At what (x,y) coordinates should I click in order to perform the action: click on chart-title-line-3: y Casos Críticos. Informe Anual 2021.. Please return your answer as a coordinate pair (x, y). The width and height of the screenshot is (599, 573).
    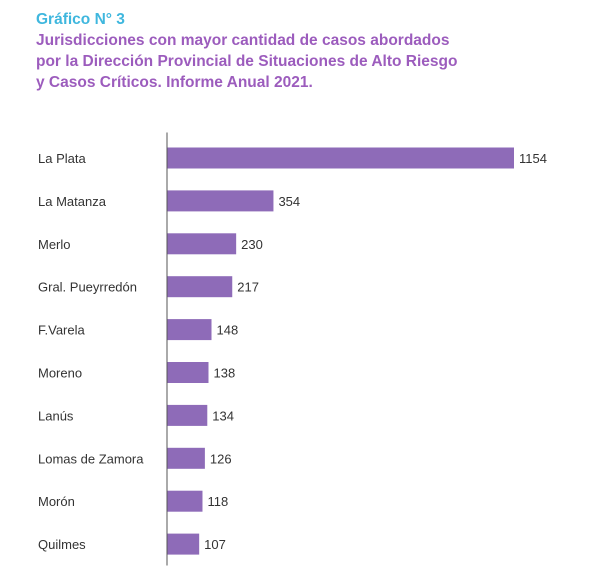
    Looking at the image, I should click on (174, 82).